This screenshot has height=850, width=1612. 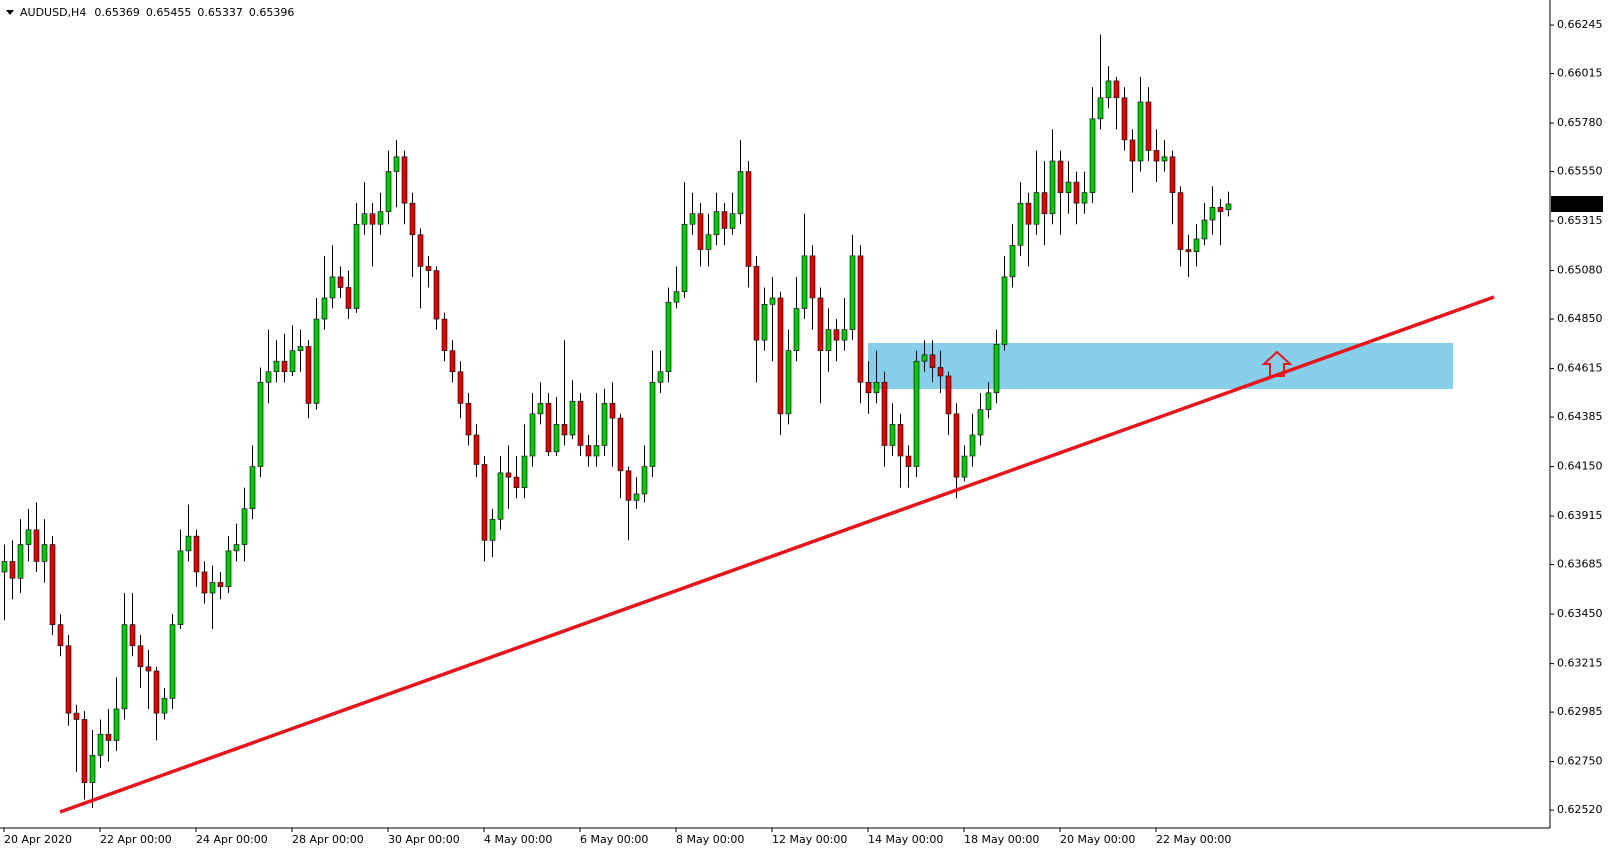 What do you see at coordinates (1580, 613) in the screenshot?
I see `y-tick-label: 0.63450` at bounding box center [1580, 613].